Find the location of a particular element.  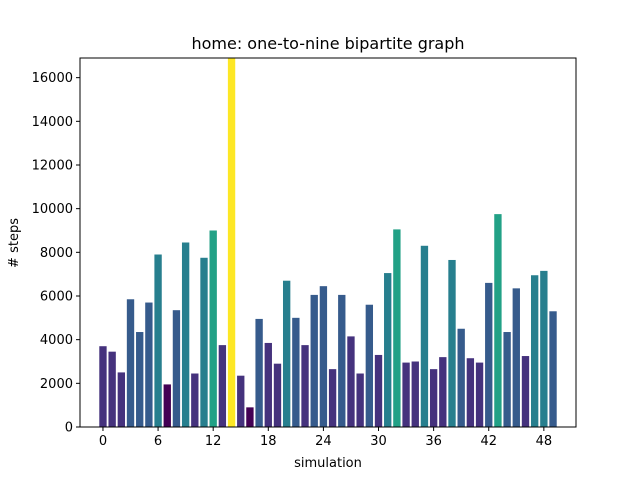

x-tick-label: 6 is located at coordinates (158, 441).